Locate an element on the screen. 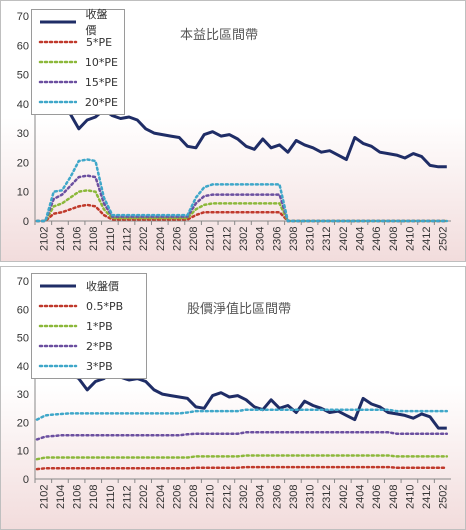 This screenshot has height=530, width=466. x-tick-label: 2410 is located at coordinates (410, 239).